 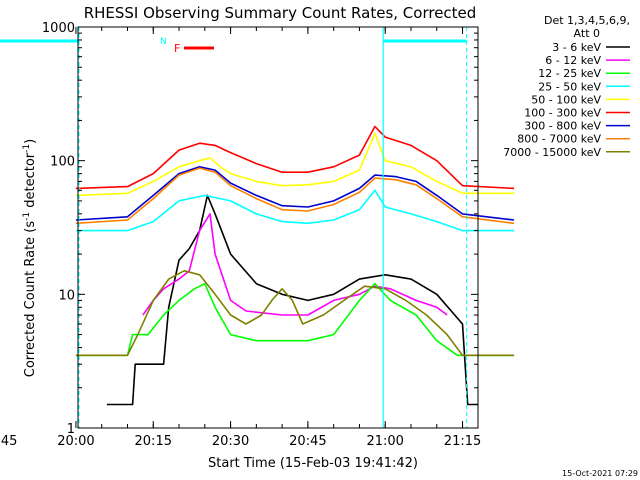 What do you see at coordinates (8, 441) in the screenshot?
I see `x-tick-label-0: 19:45` at bounding box center [8, 441].